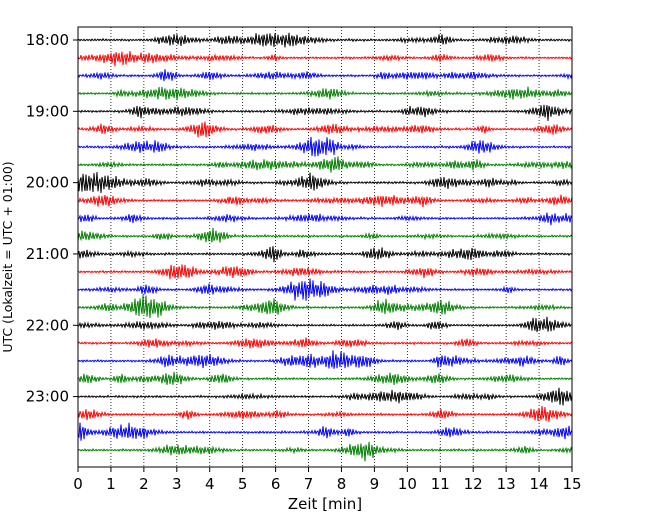  I want to click on x-tick-label: 12, so click(473, 484).